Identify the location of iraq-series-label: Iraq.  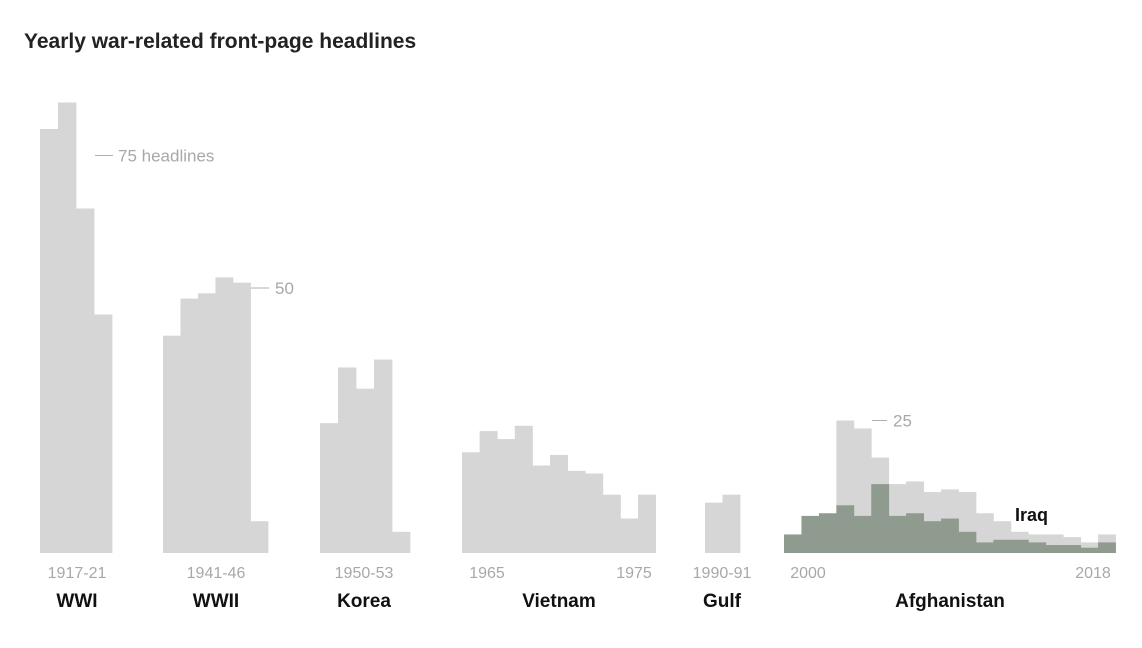
(1031, 515).